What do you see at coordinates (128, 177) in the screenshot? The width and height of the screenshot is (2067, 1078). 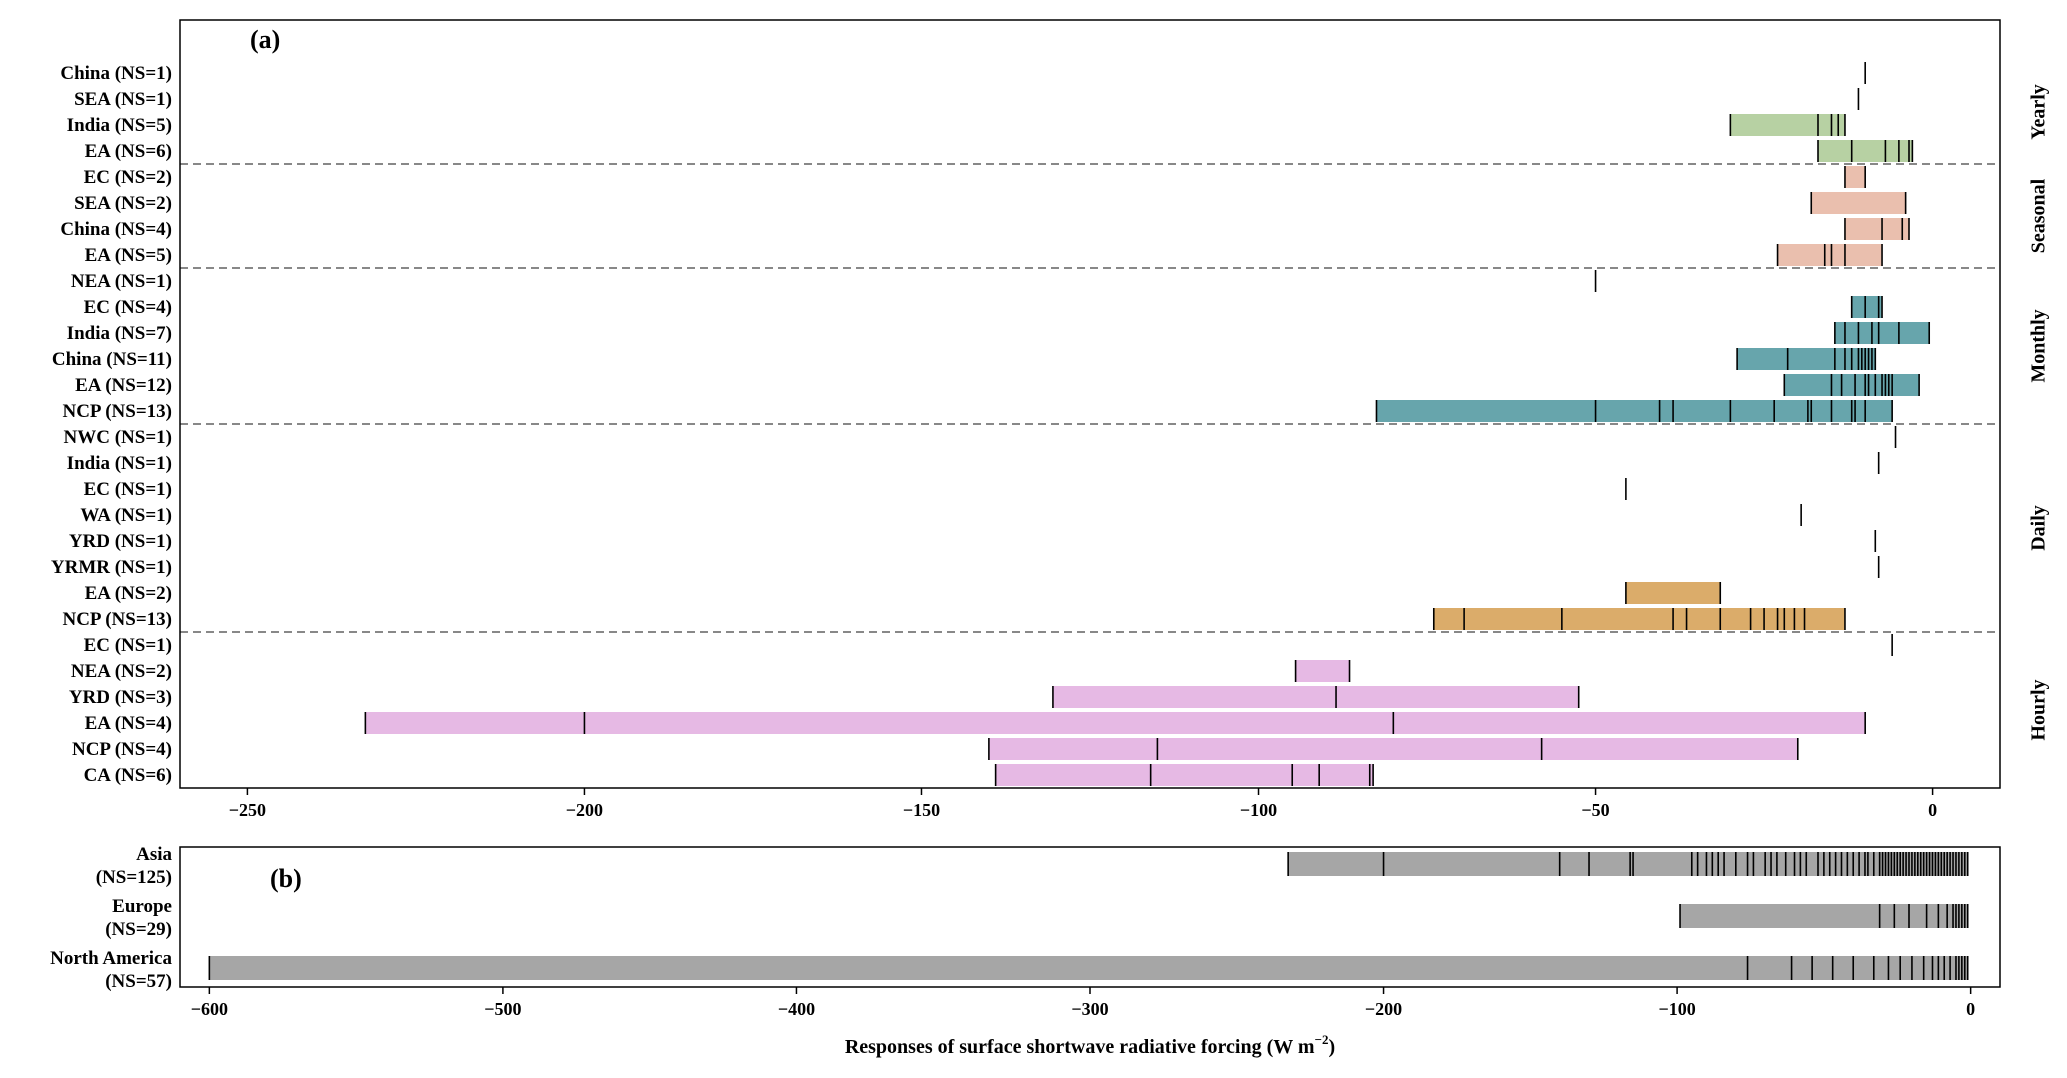 I see `row-label: EC (NS=2)` at bounding box center [128, 177].